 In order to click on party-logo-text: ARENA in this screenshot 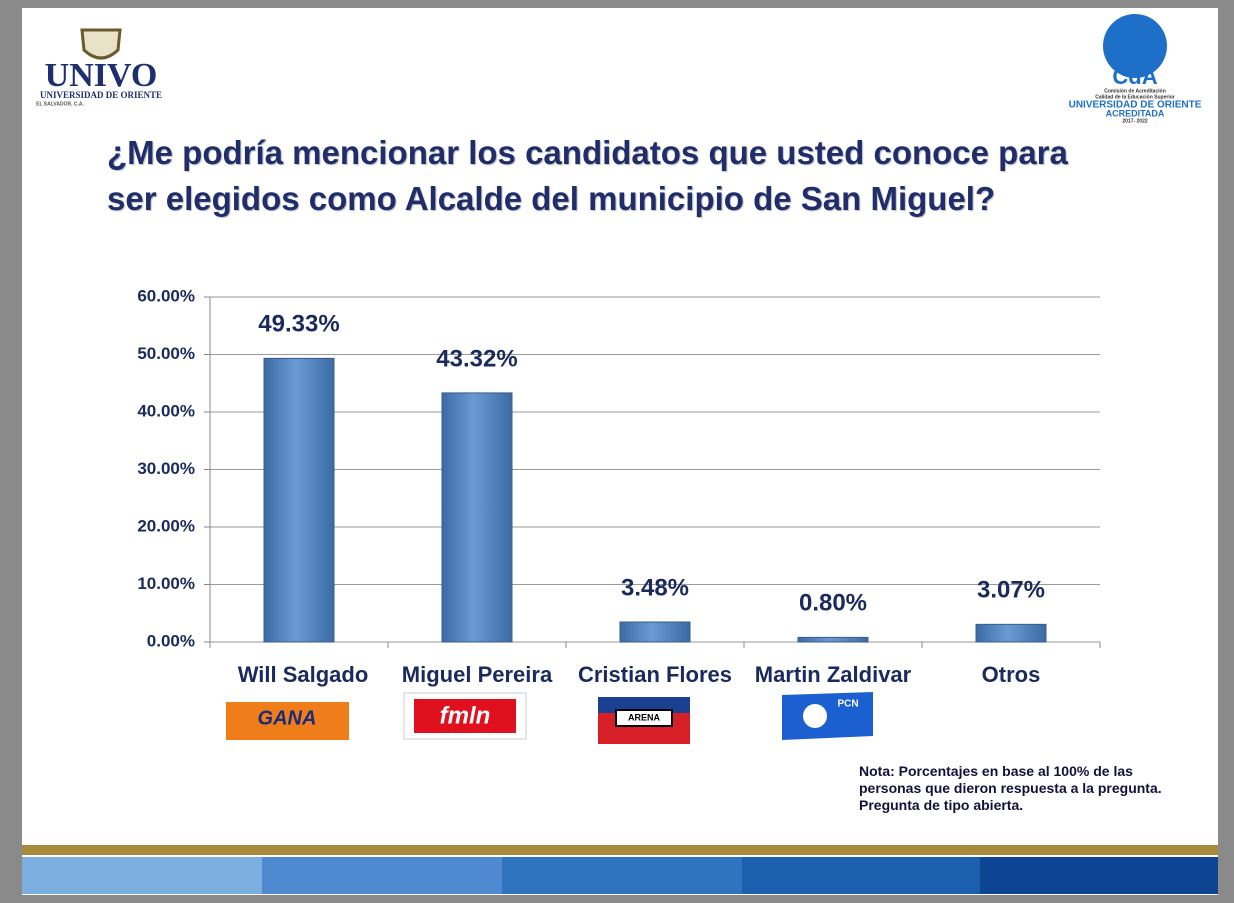, I will do `click(644, 717)`.